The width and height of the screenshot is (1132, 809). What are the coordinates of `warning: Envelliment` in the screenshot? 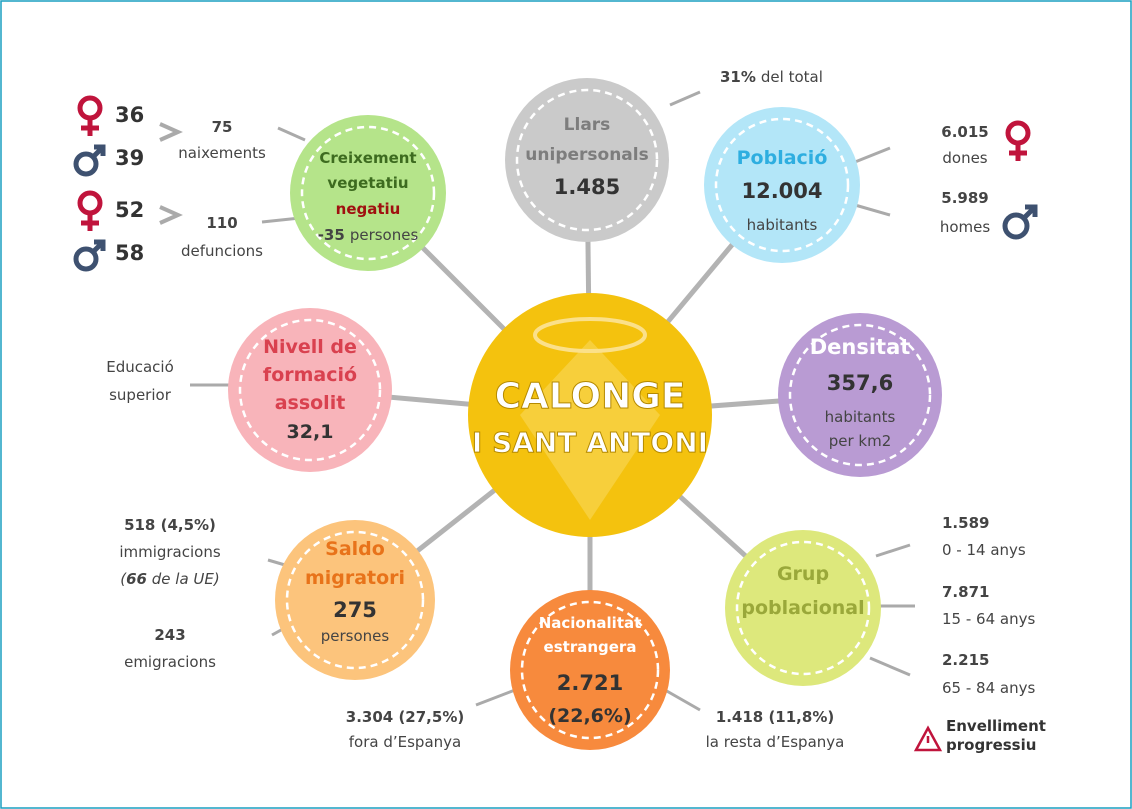 It's located at (996, 726).